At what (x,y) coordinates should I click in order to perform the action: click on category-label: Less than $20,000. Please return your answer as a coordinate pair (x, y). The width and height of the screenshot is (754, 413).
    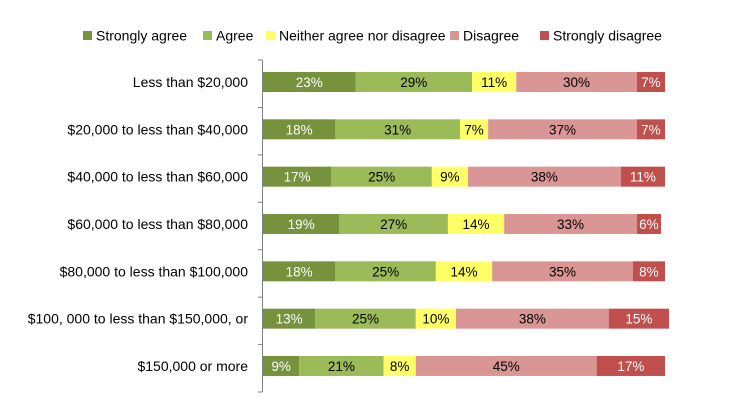
    Looking at the image, I should click on (190, 82).